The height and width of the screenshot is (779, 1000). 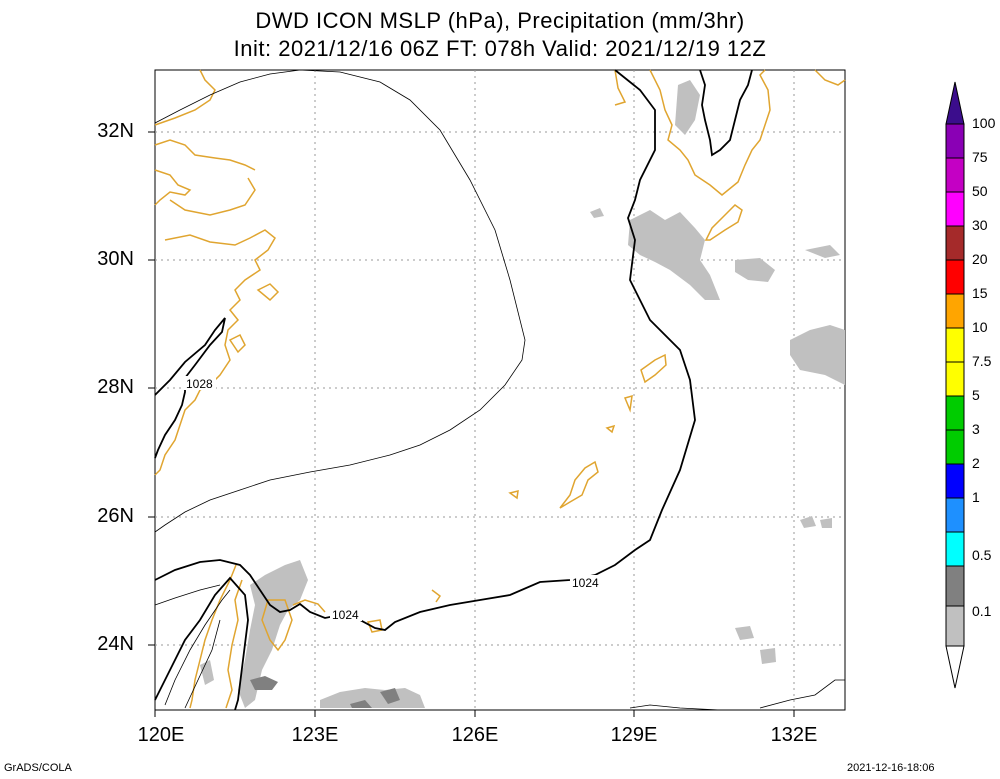 What do you see at coordinates (955, 385) in the screenshot?
I see `colorbar` at bounding box center [955, 385].